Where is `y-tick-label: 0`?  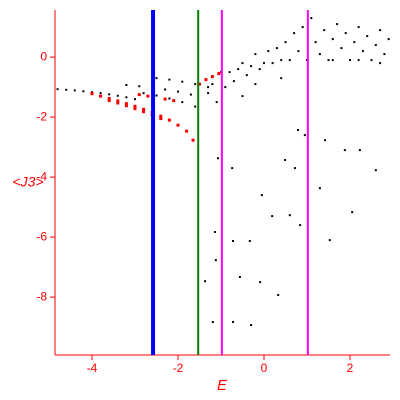
y-tick-label: 0 is located at coordinates (43, 56).